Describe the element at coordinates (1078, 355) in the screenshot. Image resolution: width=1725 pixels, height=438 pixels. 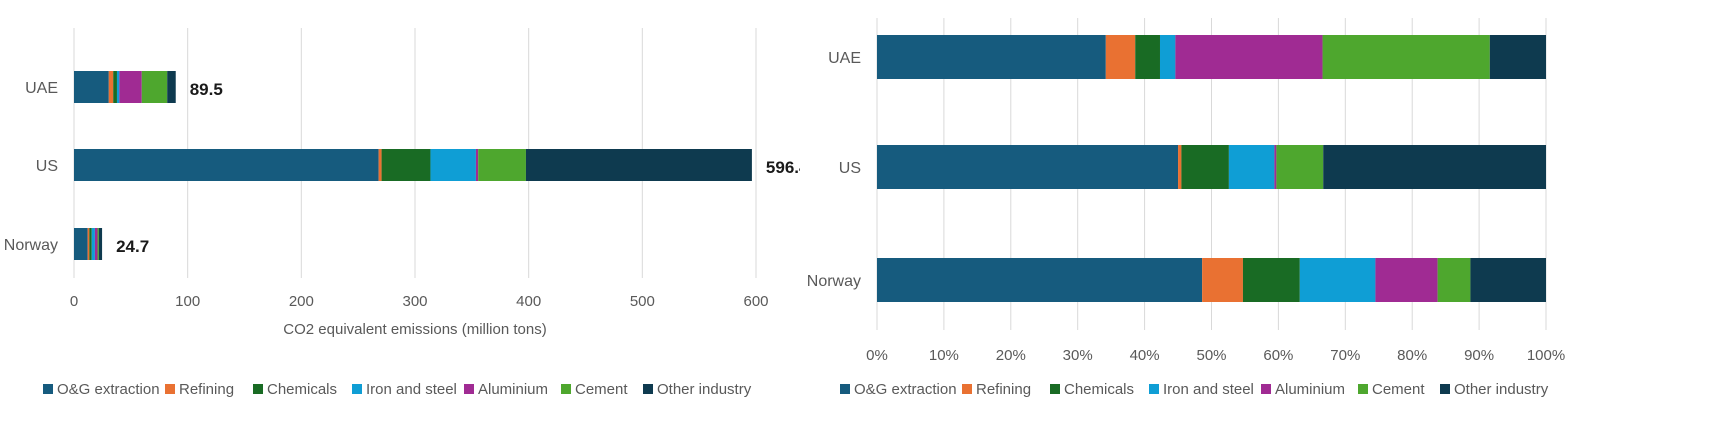
I see `x-tick-label: 30%` at that location.